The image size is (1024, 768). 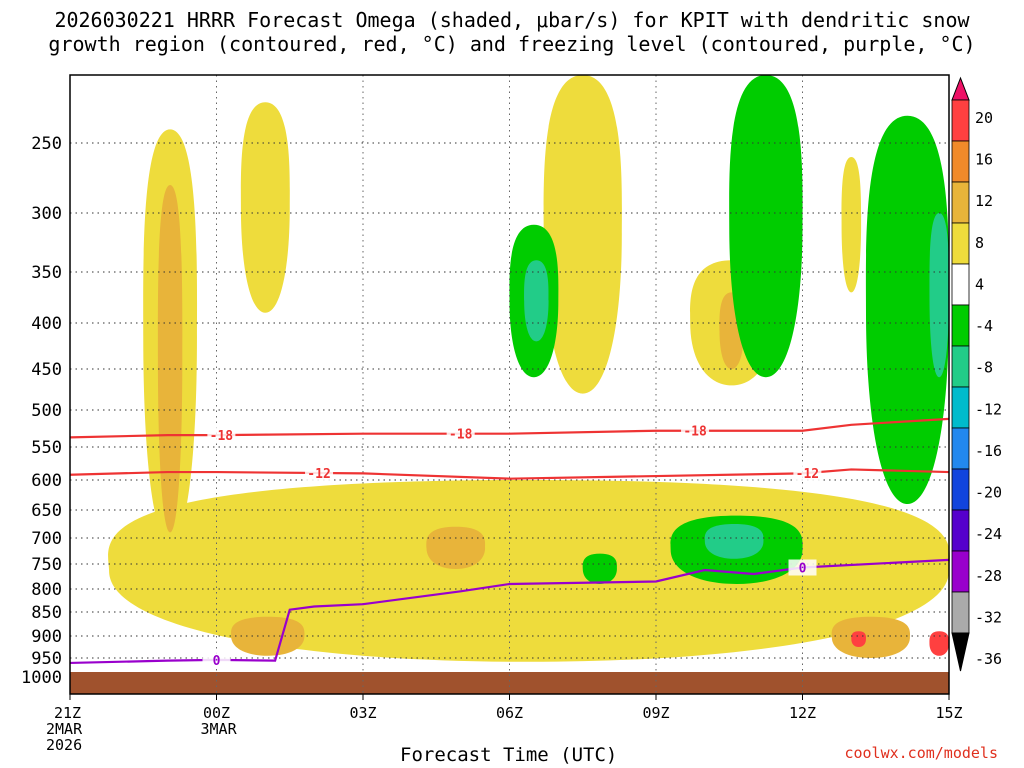 I want to click on y-tick-750: 750, so click(x=46, y=565).